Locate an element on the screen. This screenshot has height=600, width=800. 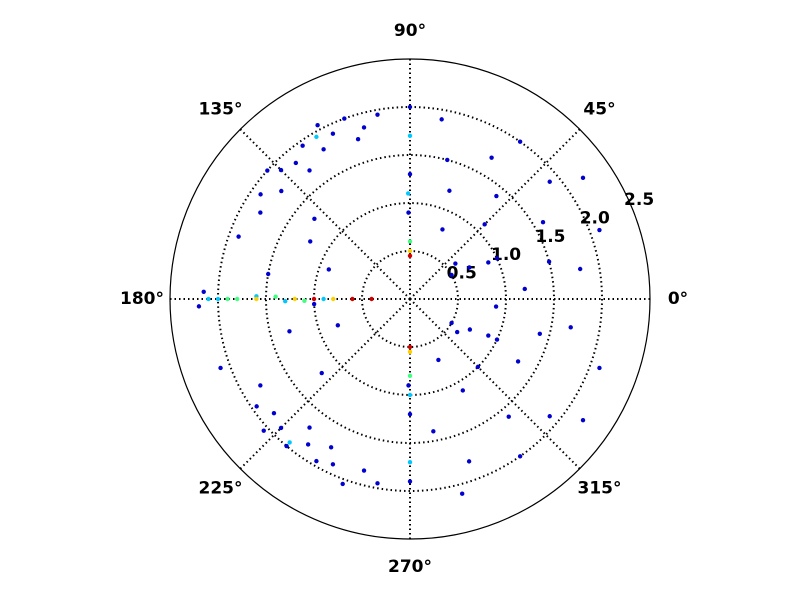
theta-tick-label: 45° is located at coordinates (599, 109).